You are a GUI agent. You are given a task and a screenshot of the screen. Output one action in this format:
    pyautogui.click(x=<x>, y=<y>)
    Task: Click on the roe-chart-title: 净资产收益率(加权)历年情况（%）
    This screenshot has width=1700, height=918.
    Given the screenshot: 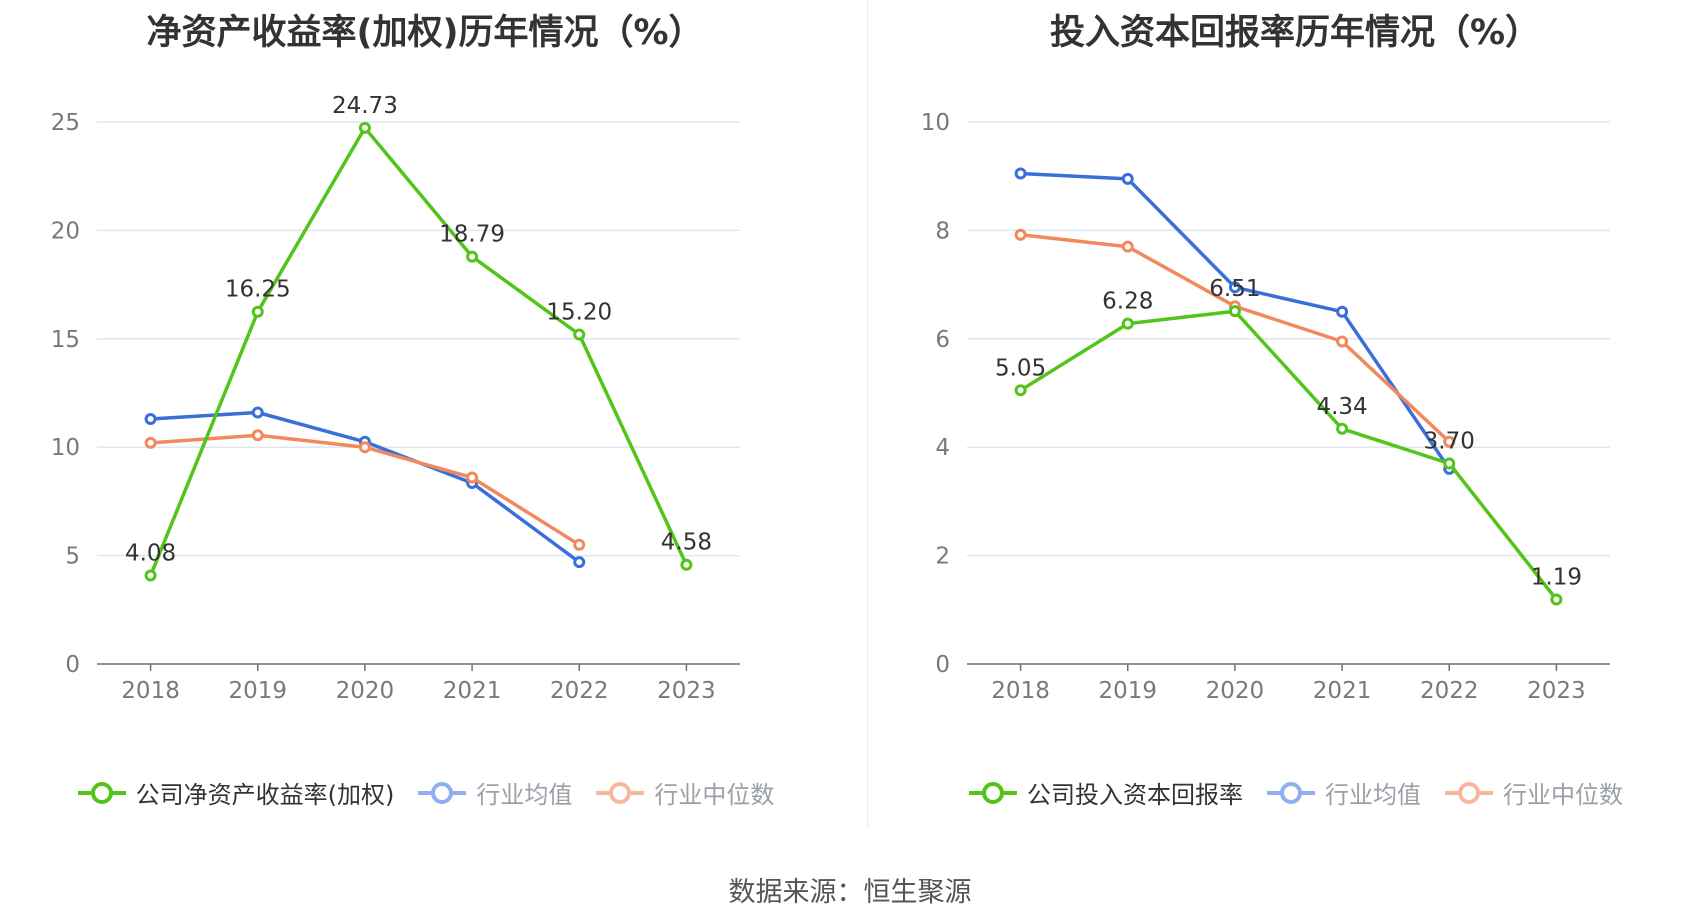 What is the action you would take?
    pyautogui.click(x=425, y=33)
    